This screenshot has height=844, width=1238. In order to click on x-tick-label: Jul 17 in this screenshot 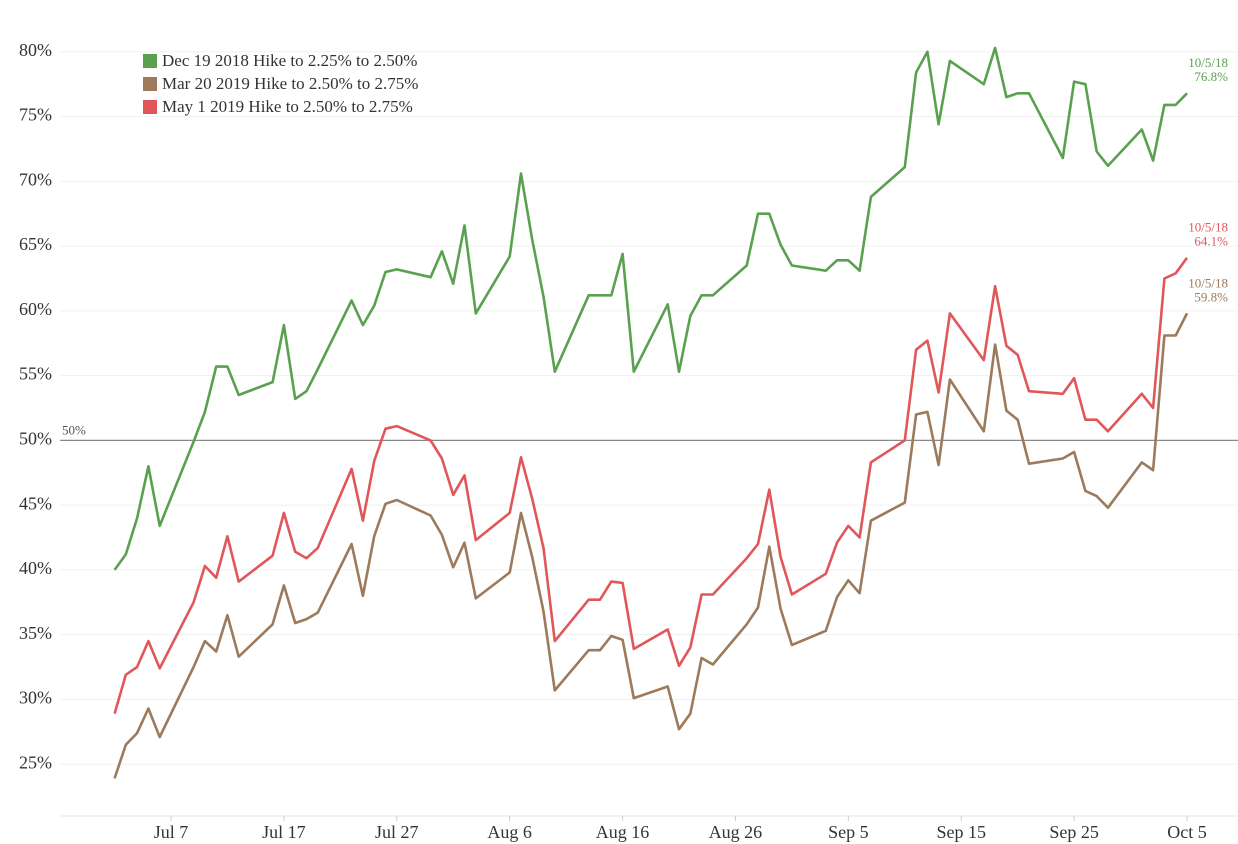, I will do `click(284, 832)`.